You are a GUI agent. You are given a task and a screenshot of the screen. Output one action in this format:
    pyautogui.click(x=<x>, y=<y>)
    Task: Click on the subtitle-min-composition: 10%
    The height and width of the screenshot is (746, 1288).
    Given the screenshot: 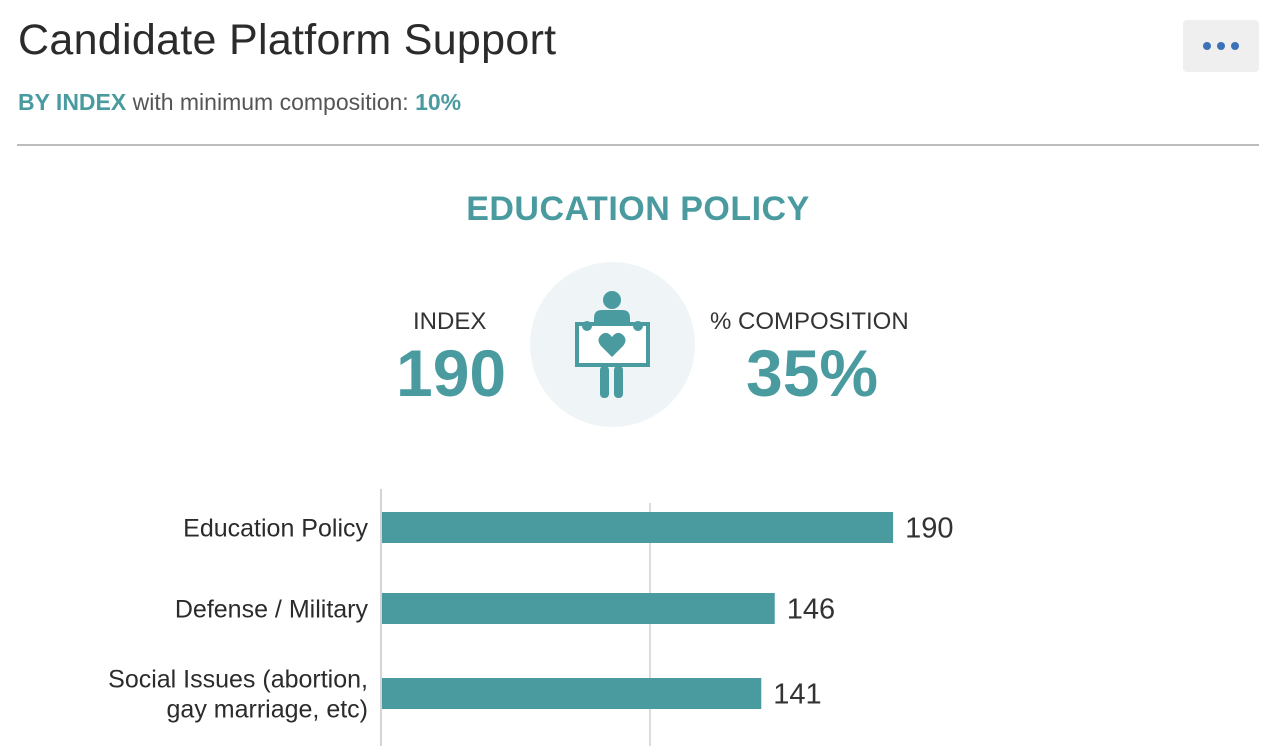 What is the action you would take?
    pyautogui.click(x=438, y=102)
    